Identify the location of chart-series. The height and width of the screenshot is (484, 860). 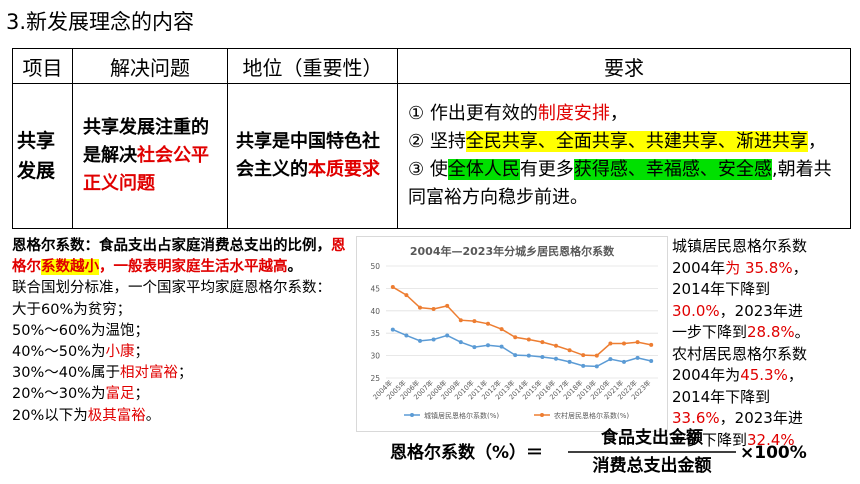
(522, 327).